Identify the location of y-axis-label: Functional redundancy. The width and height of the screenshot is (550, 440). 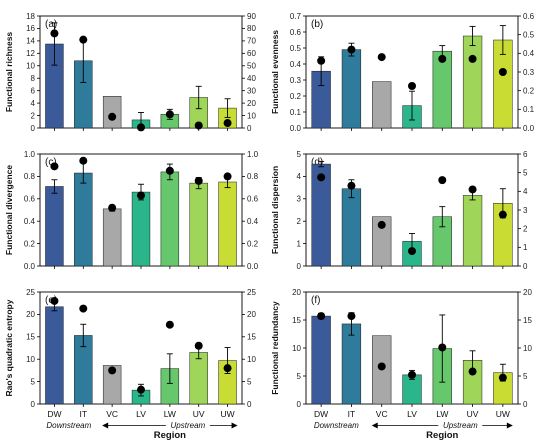
(275, 348).